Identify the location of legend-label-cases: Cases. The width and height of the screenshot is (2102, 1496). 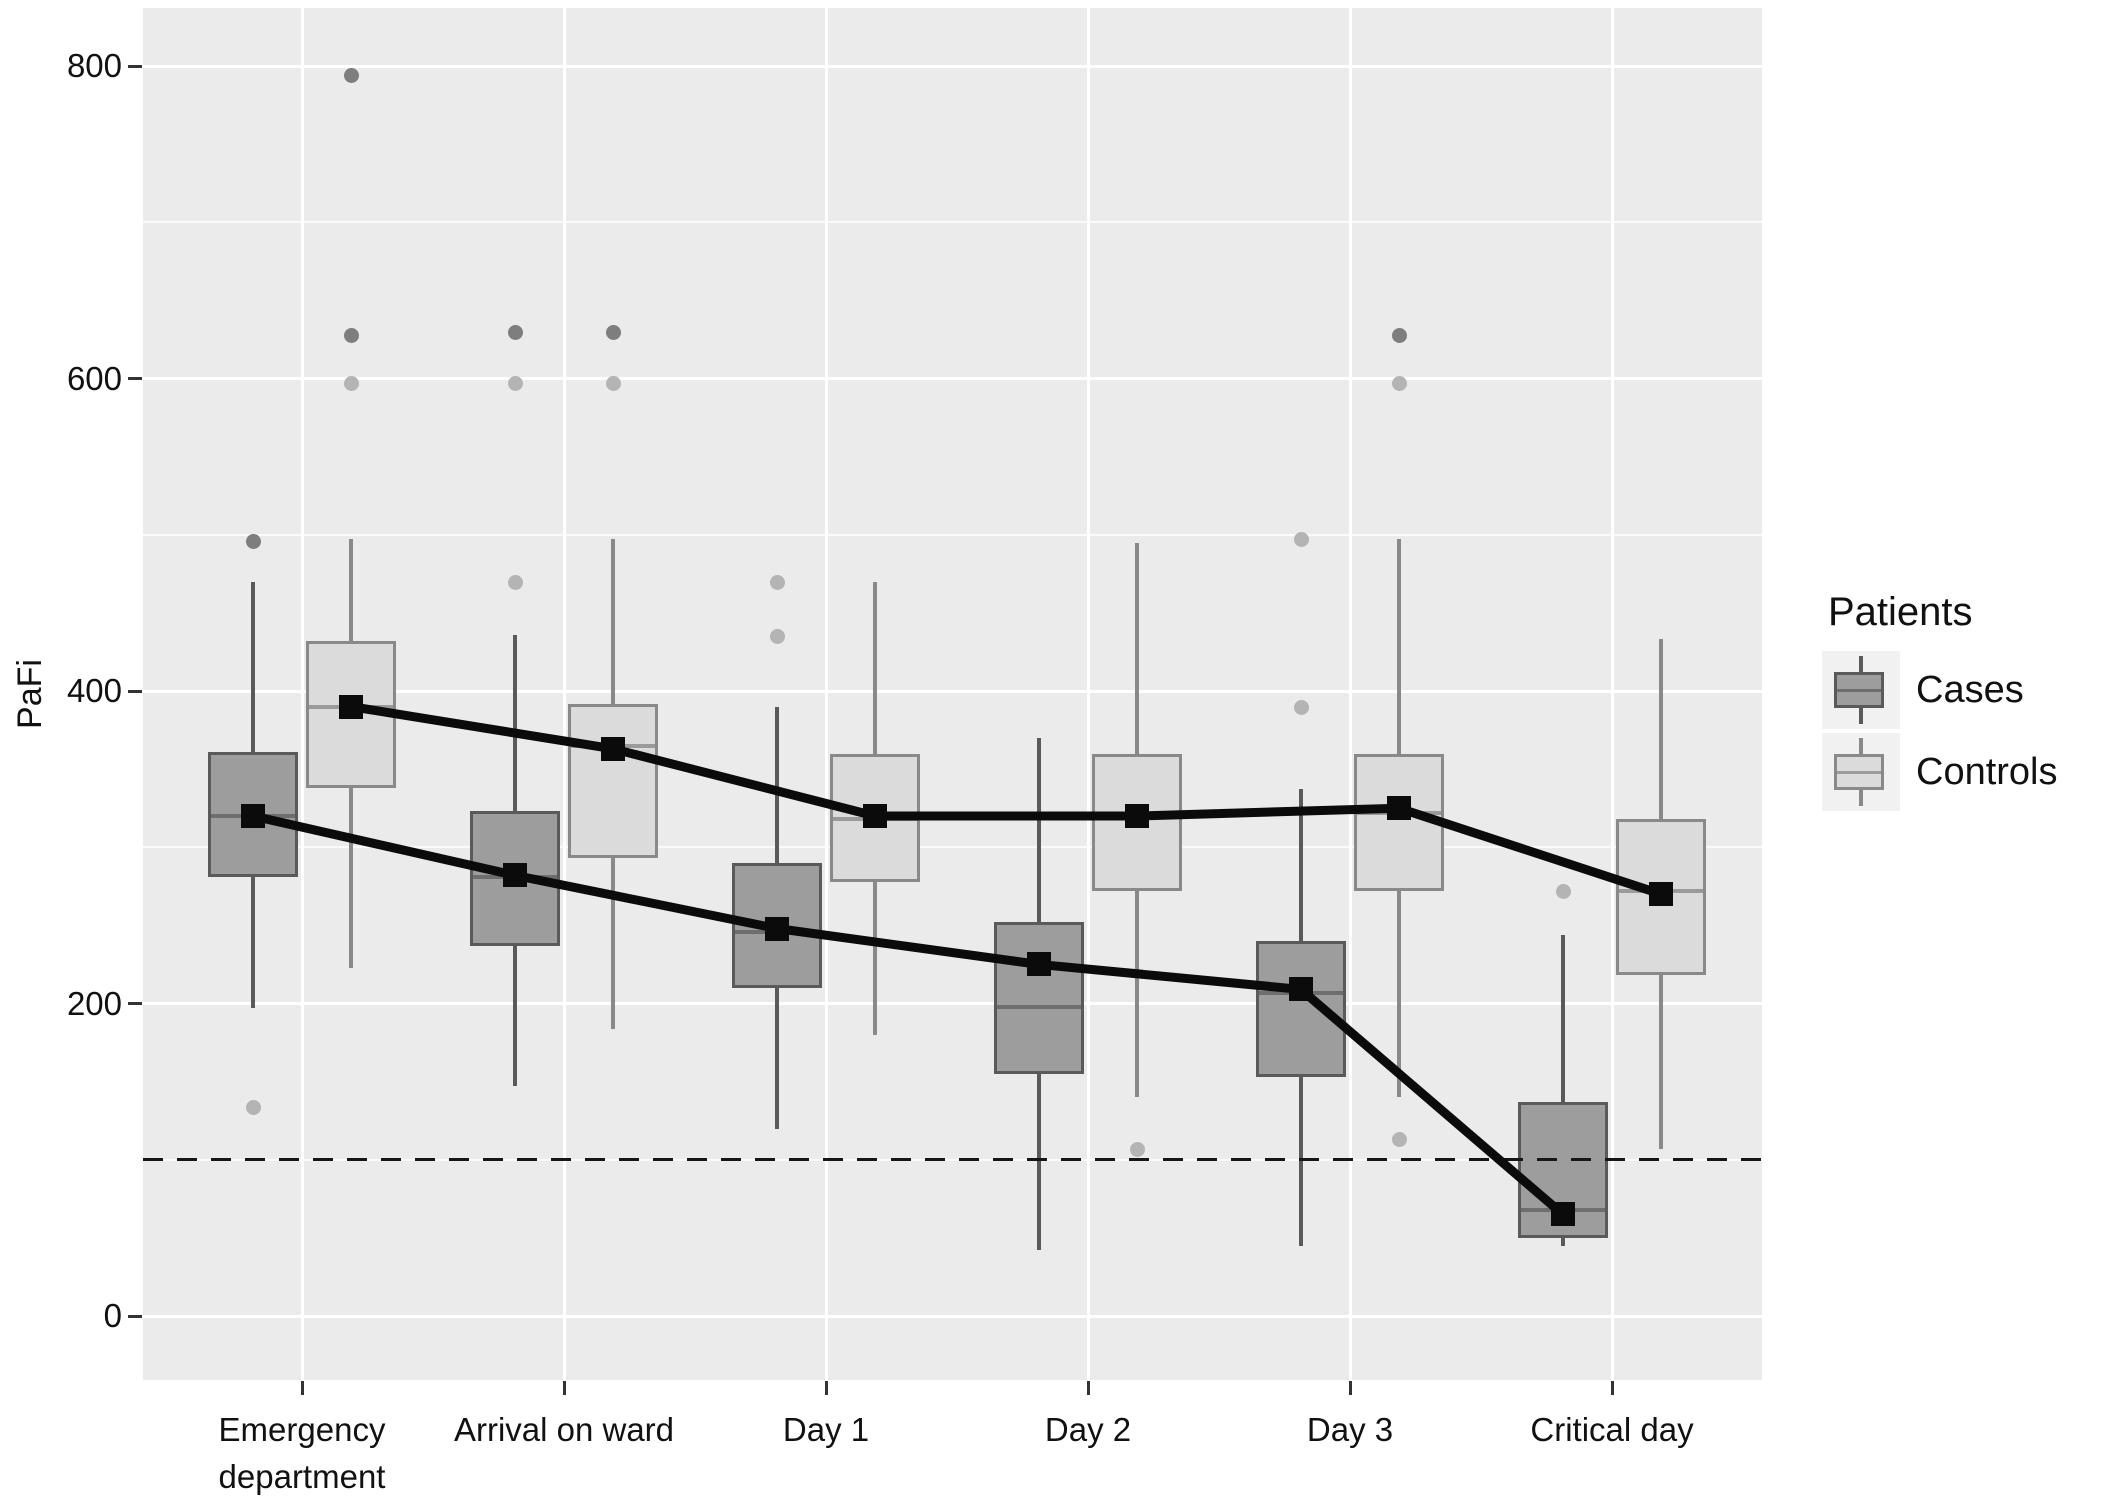
(1970, 689).